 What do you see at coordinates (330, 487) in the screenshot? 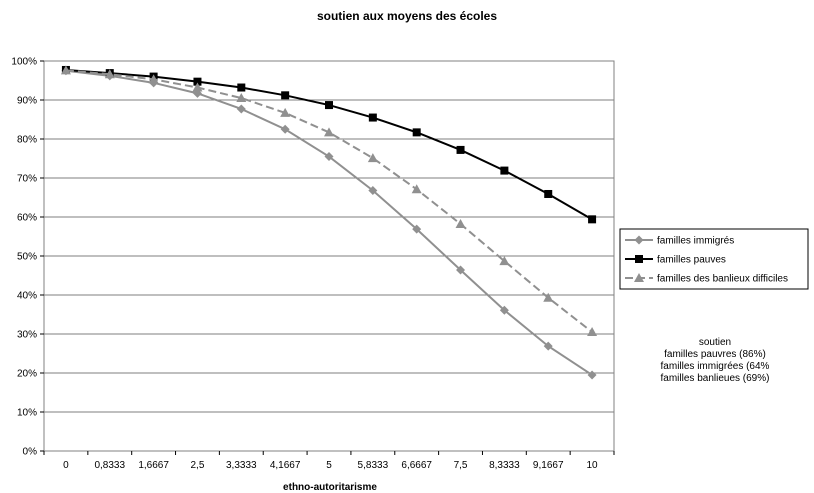
I see `x-axis-title: ethno-autoritarisme` at bounding box center [330, 487].